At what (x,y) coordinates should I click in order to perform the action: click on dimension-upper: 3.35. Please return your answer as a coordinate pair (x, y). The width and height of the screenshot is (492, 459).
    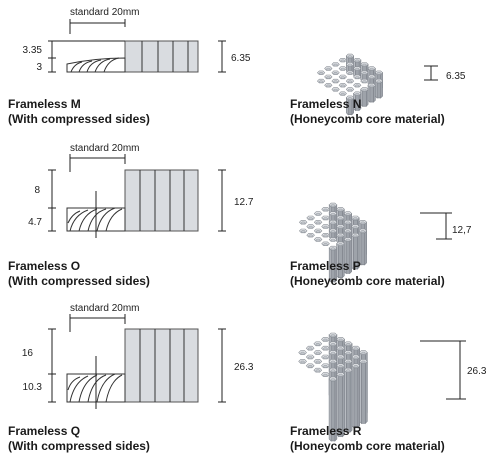
    Looking at the image, I should click on (33, 50).